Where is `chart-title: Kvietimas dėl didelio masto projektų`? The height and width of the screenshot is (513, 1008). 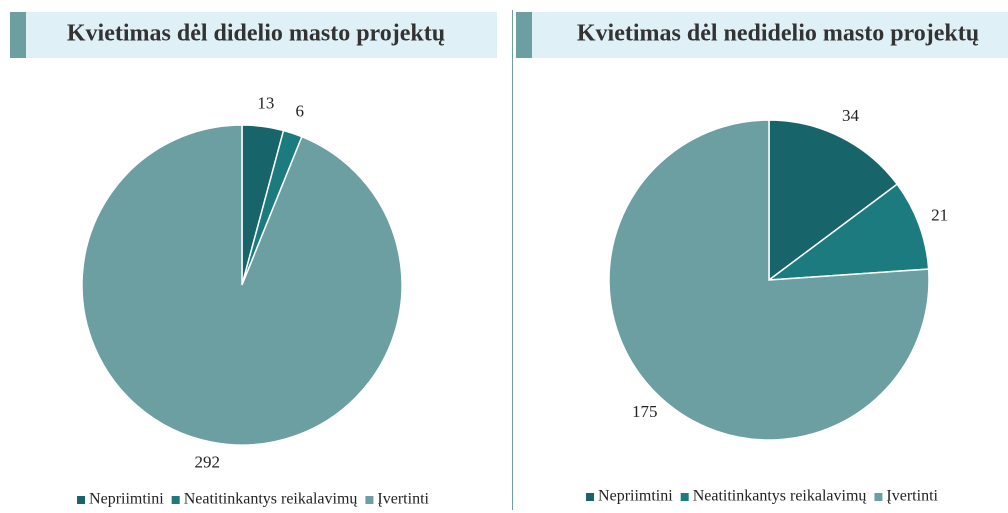
chart-title: Kvietimas dėl didelio masto projektų is located at coordinates (256, 34).